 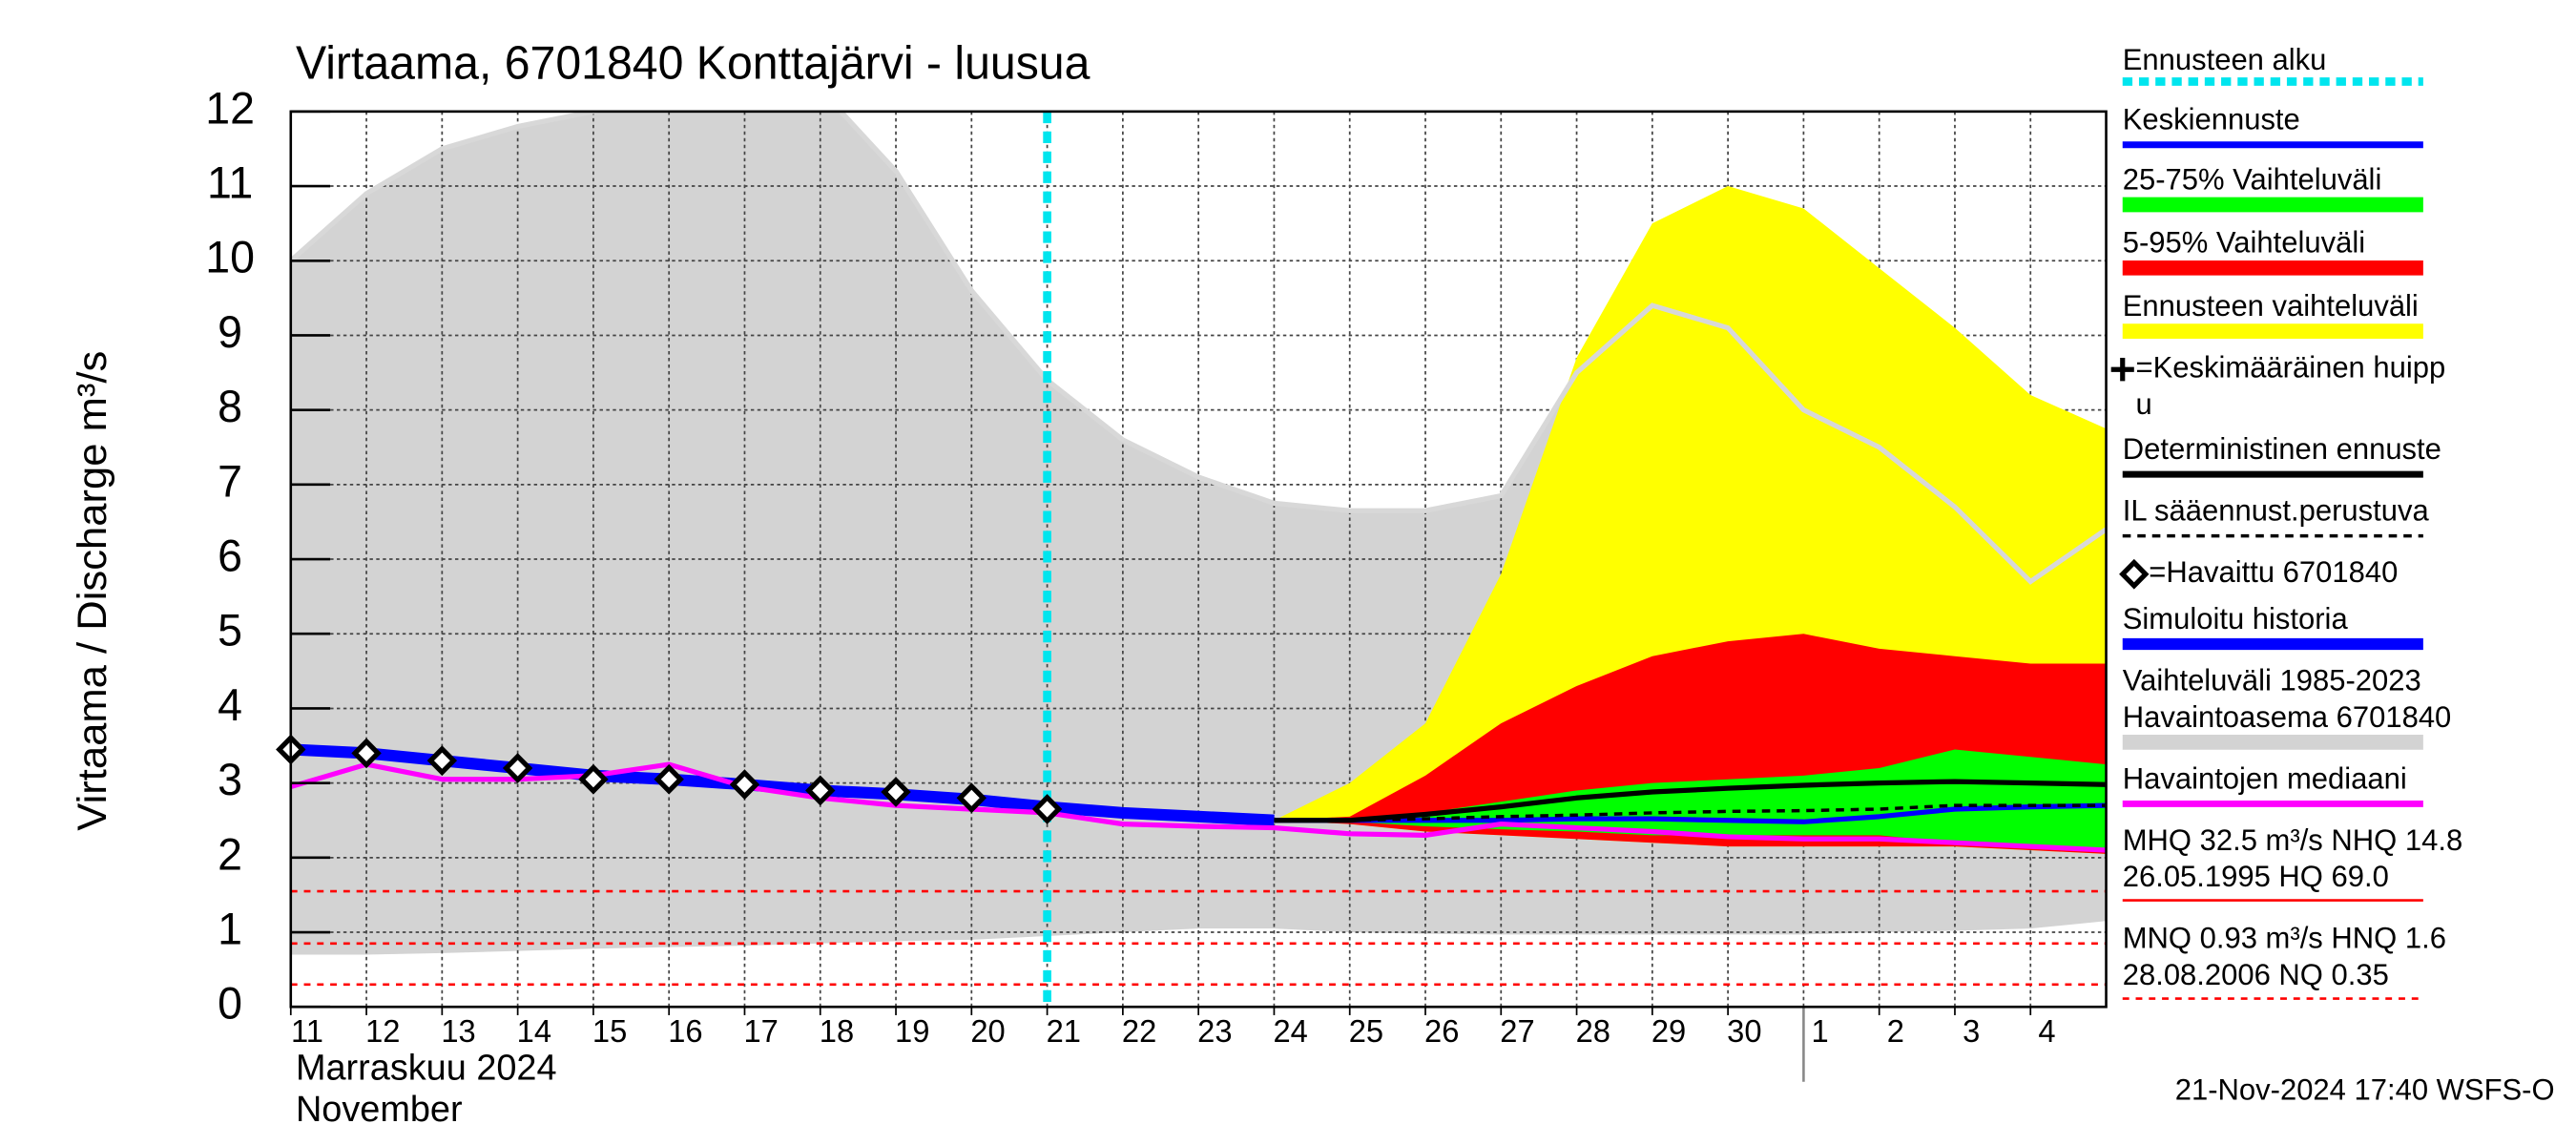 What do you see at coordinates (2236, 618) in the screenshot?
I see `legend-label: Simuloitu historia` at bounding box center [2236, 618].